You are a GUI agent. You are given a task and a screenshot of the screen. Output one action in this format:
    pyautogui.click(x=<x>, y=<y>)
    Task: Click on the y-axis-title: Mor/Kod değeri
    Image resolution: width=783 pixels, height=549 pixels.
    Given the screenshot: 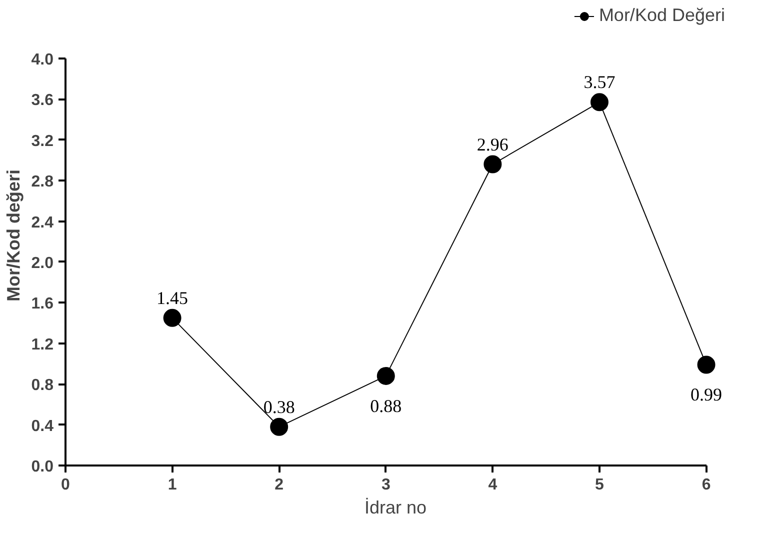 What is the action you would take?
    pyautogui.click(x=13, y=235)
    